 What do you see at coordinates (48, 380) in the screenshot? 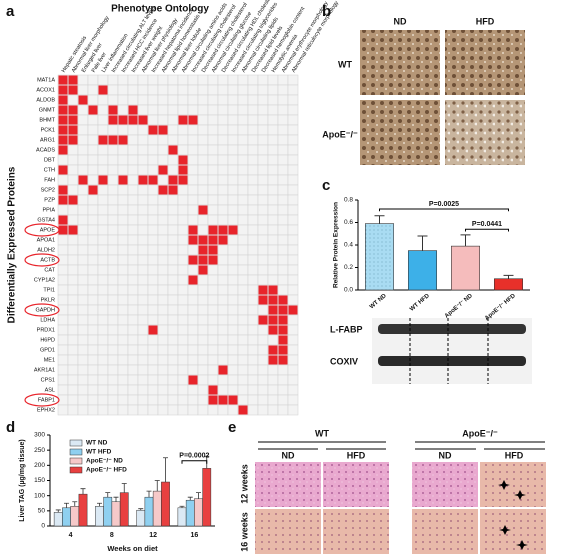
I see `row-label: CPS1` at bounding box center [48, 380].